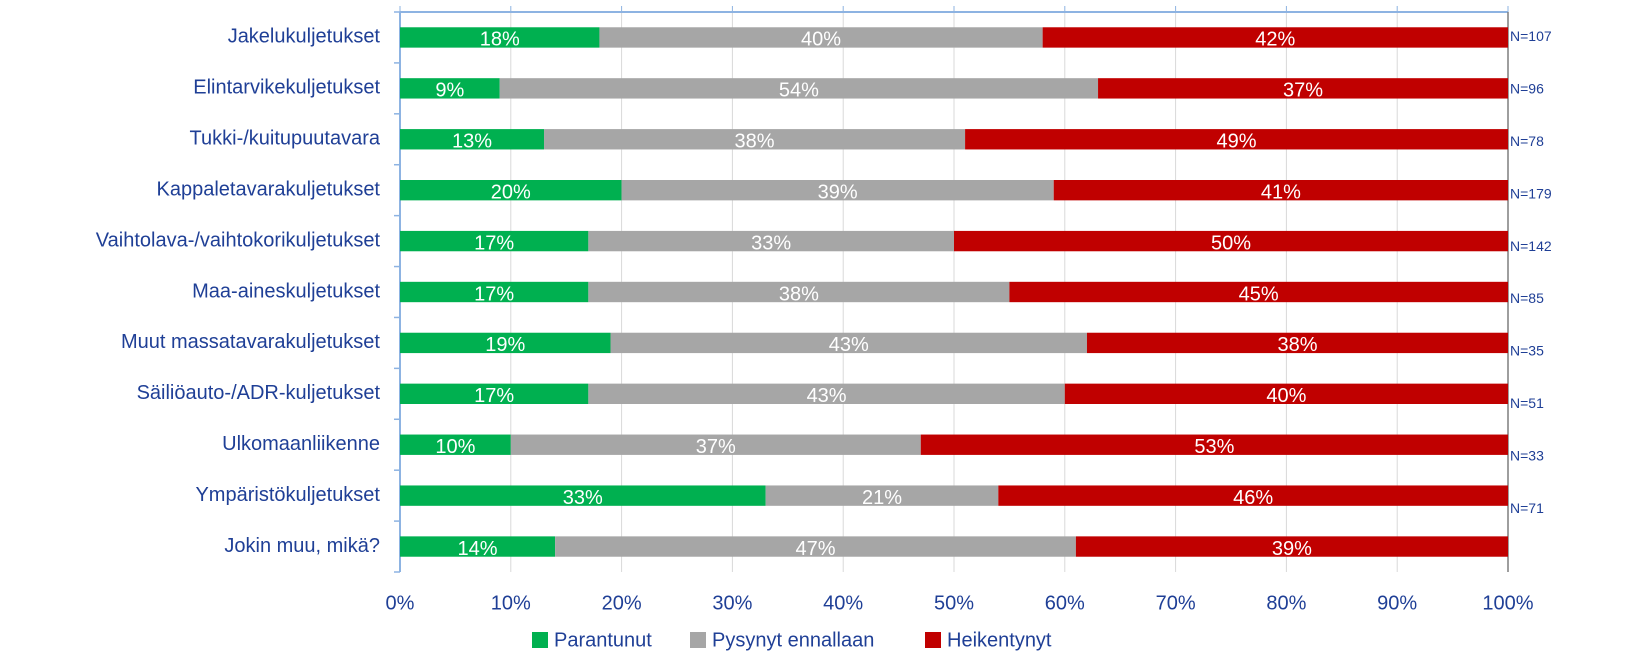 This screenshot has height=658, width=1626. I want to click on category-label: Säiliöauto-/ADR-kuljetukset, so click(259, 393).